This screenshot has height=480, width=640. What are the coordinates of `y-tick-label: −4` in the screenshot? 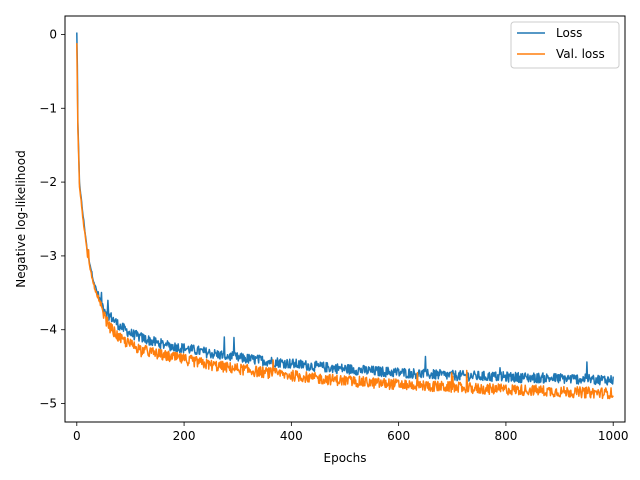 It's located at (48, 330).